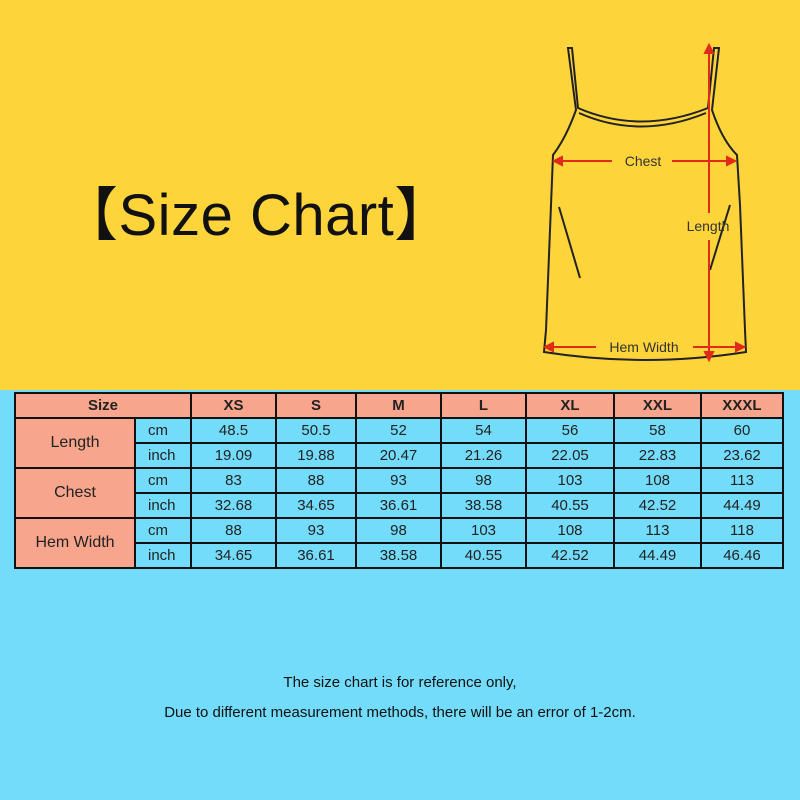 This screenshot has width=800, height=800. I want to click on table-header-row: Size XS S M L XL XXL XXXL, so click(399, 405).